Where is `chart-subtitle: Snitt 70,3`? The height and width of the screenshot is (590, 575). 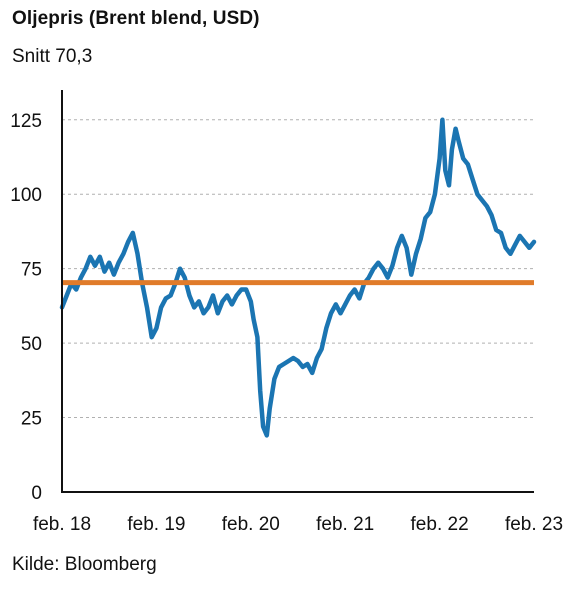 chart-subtitle: Snitt 70,3 is located at coordinates (52, 56).